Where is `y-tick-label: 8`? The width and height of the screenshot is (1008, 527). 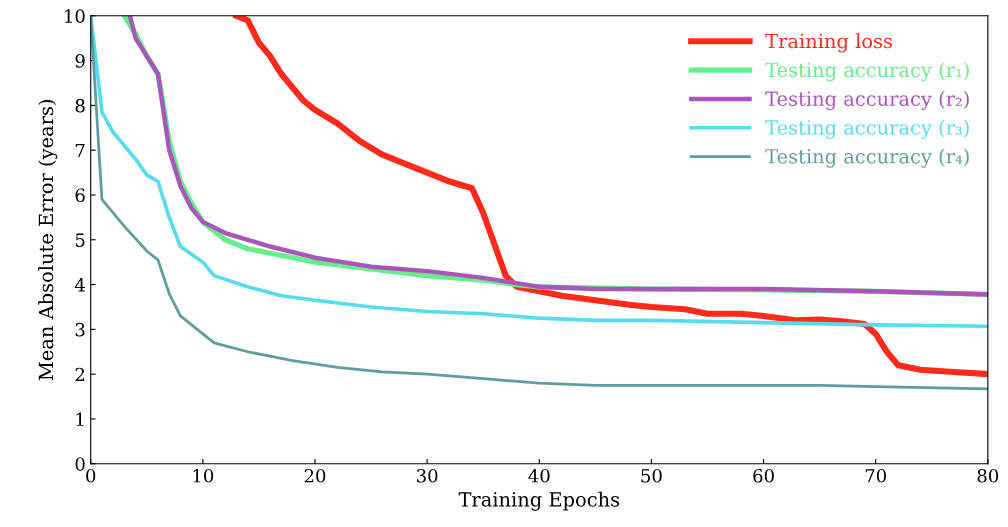 y-tick-label: 8 is located at coordinates (80, 105).